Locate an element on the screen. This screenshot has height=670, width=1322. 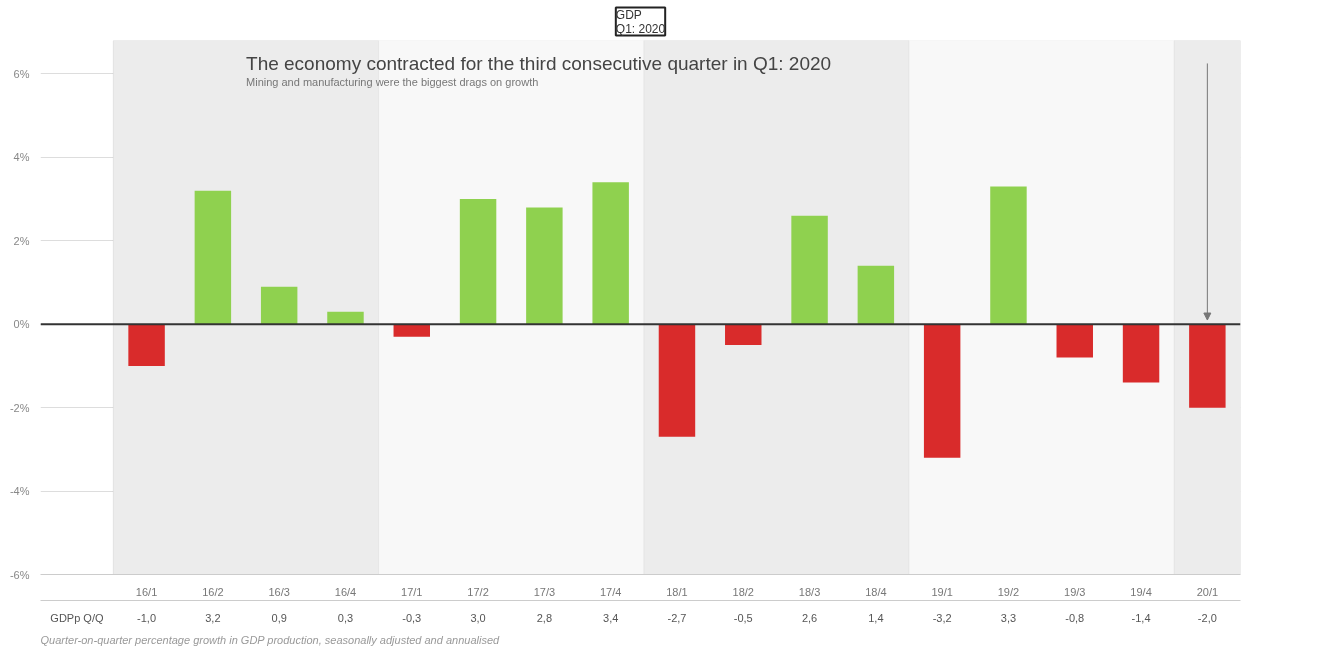
data-label: 1,4 is located at coordinates (876, 617).